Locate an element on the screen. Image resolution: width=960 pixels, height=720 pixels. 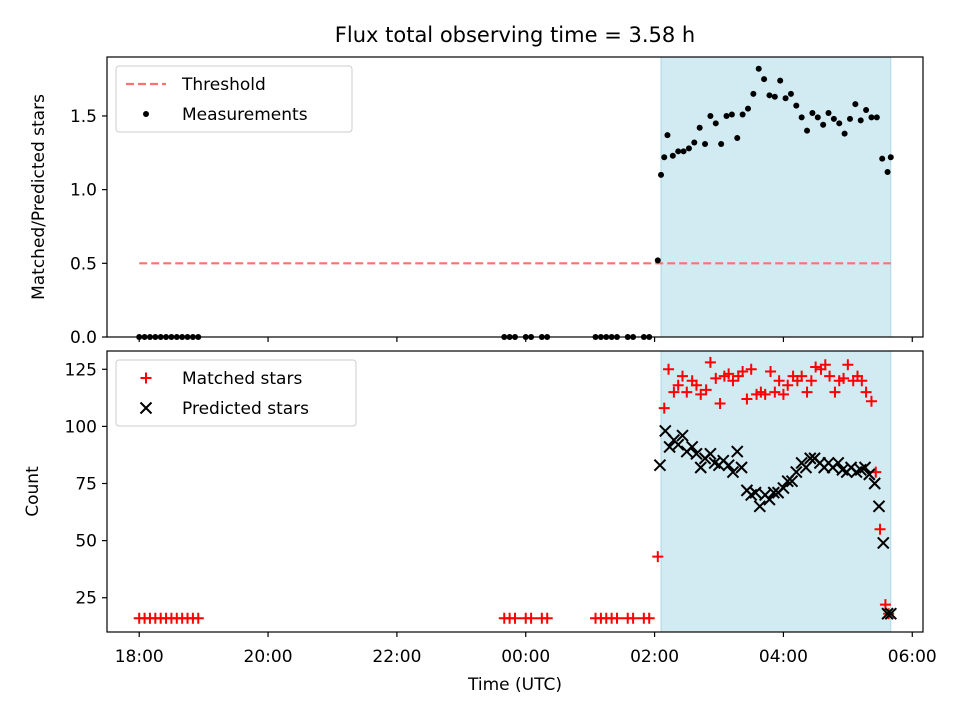
chart-title: Flux total observing time = 3.58 h is located at coordinates (515, 35).